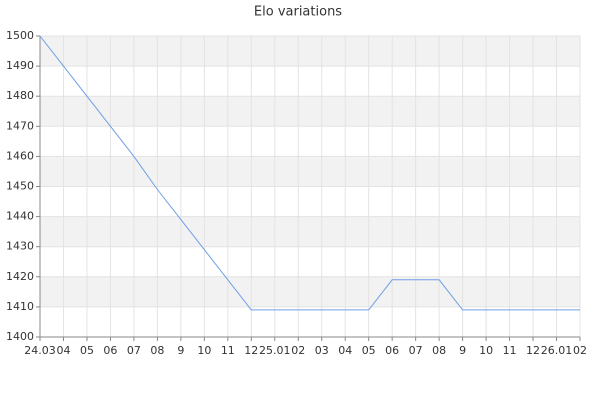 The width and height of the screenshot is (600, 400). What do you see at coordinates (20, 306) in the screenshot?
I see `y-tick-label: 1410` at bounding box center [20, 306].